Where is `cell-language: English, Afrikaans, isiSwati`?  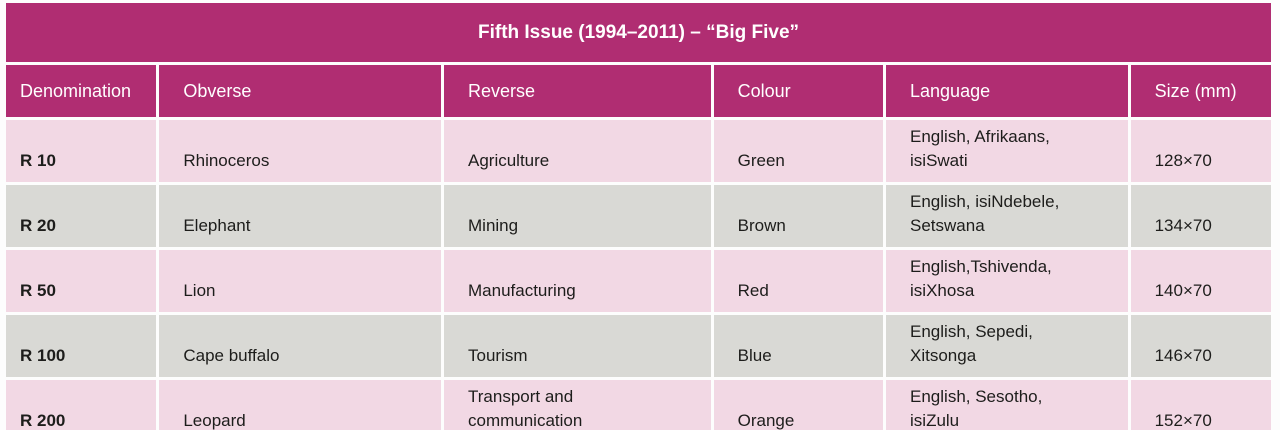 cell-language: English, Afrikaans, isiSwati is located at coordinates (1007, 151).